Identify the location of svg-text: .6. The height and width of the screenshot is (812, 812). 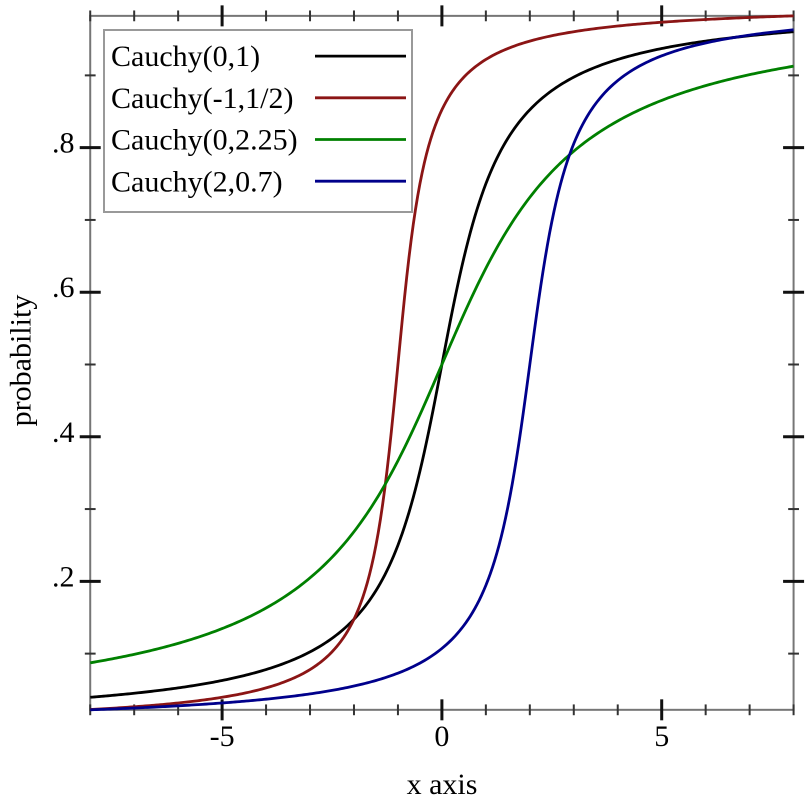
(63, 287).